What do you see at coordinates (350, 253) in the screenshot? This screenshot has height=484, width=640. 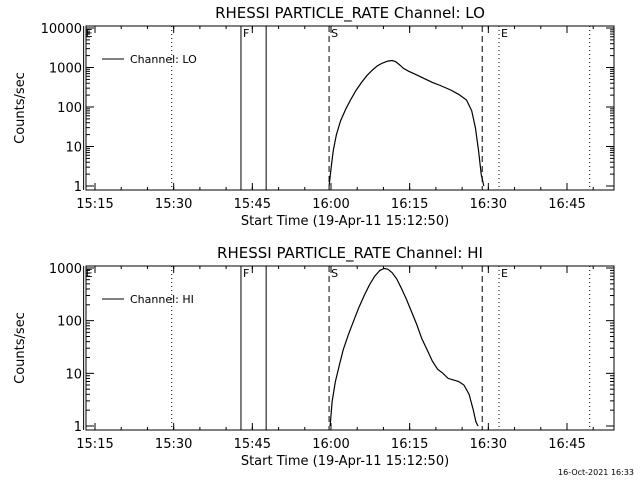 I see `chart-title: RHESSI PARTICLE_RATE Channel: HI` at bounding box center [350, 253].